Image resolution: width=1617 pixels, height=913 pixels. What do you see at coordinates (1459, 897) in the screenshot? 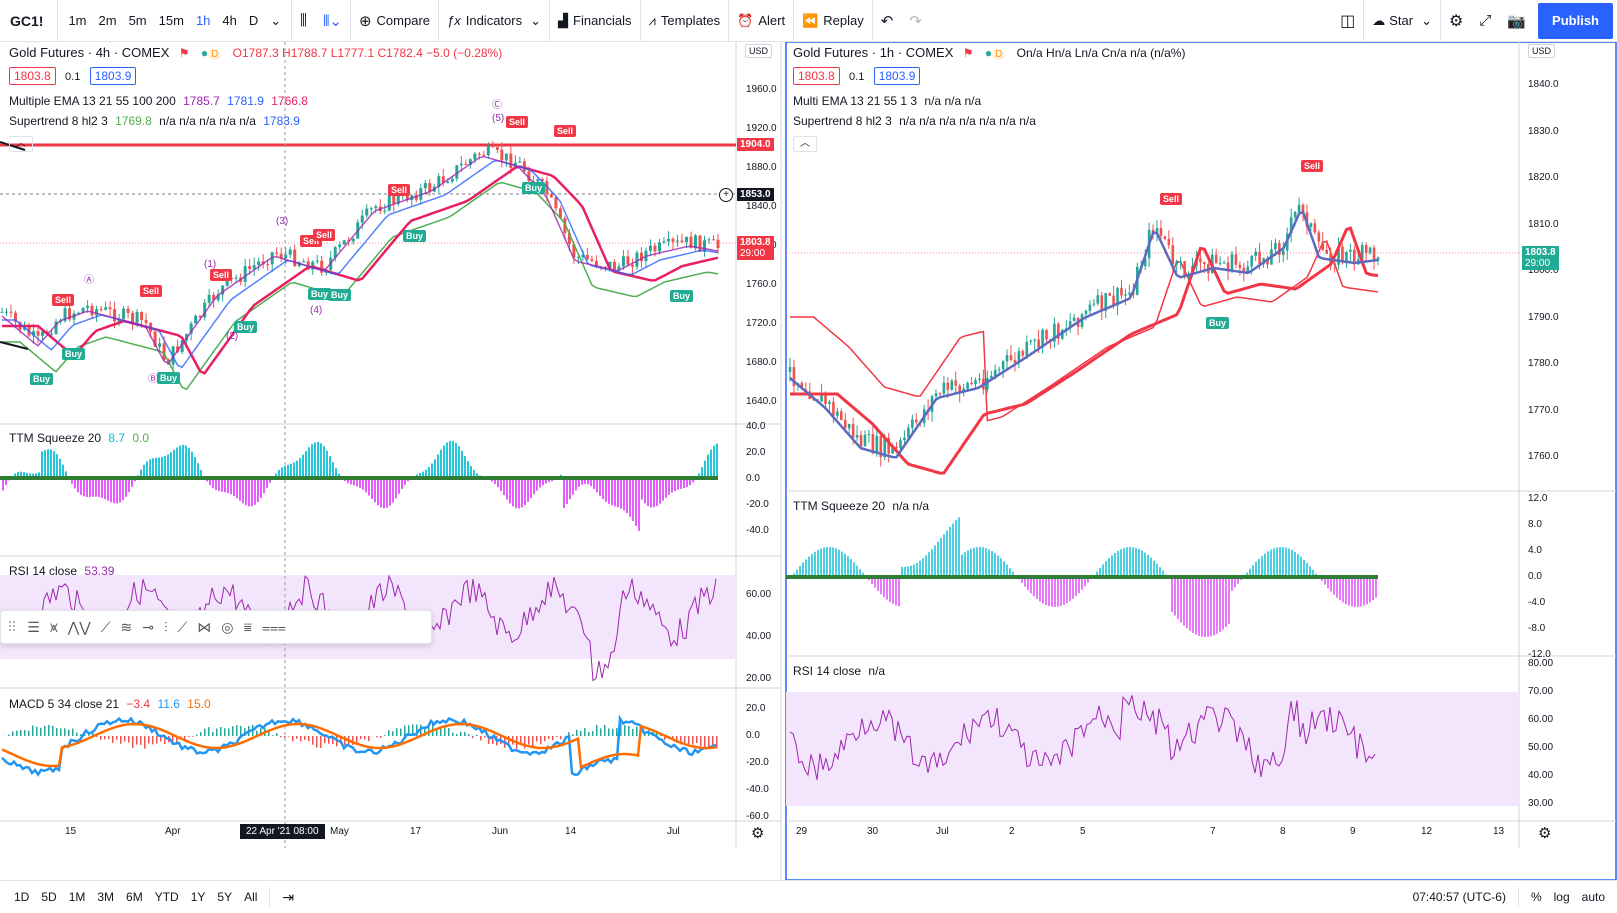
I see `clock: 07:40:57 (UTC-6)` at bounding box center [1459, 897].